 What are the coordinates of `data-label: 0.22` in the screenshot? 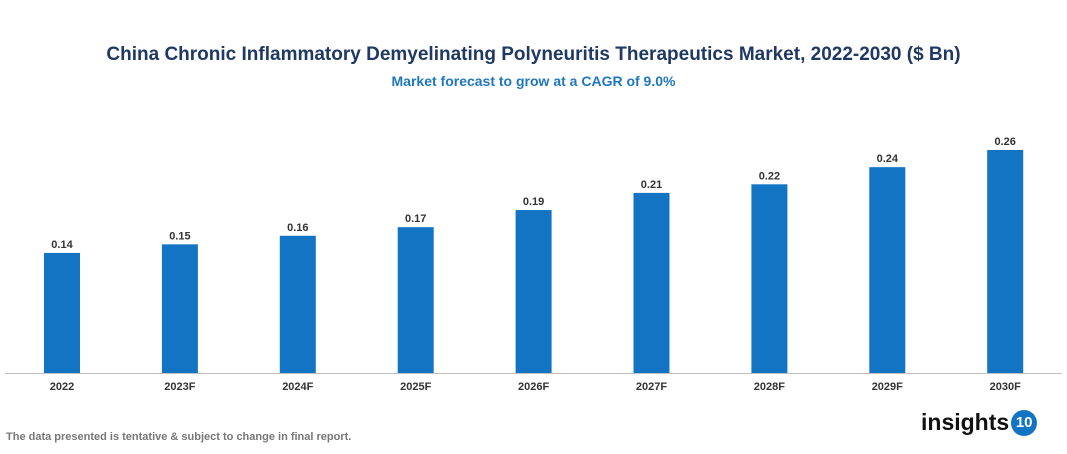 It's located at (769, 176).